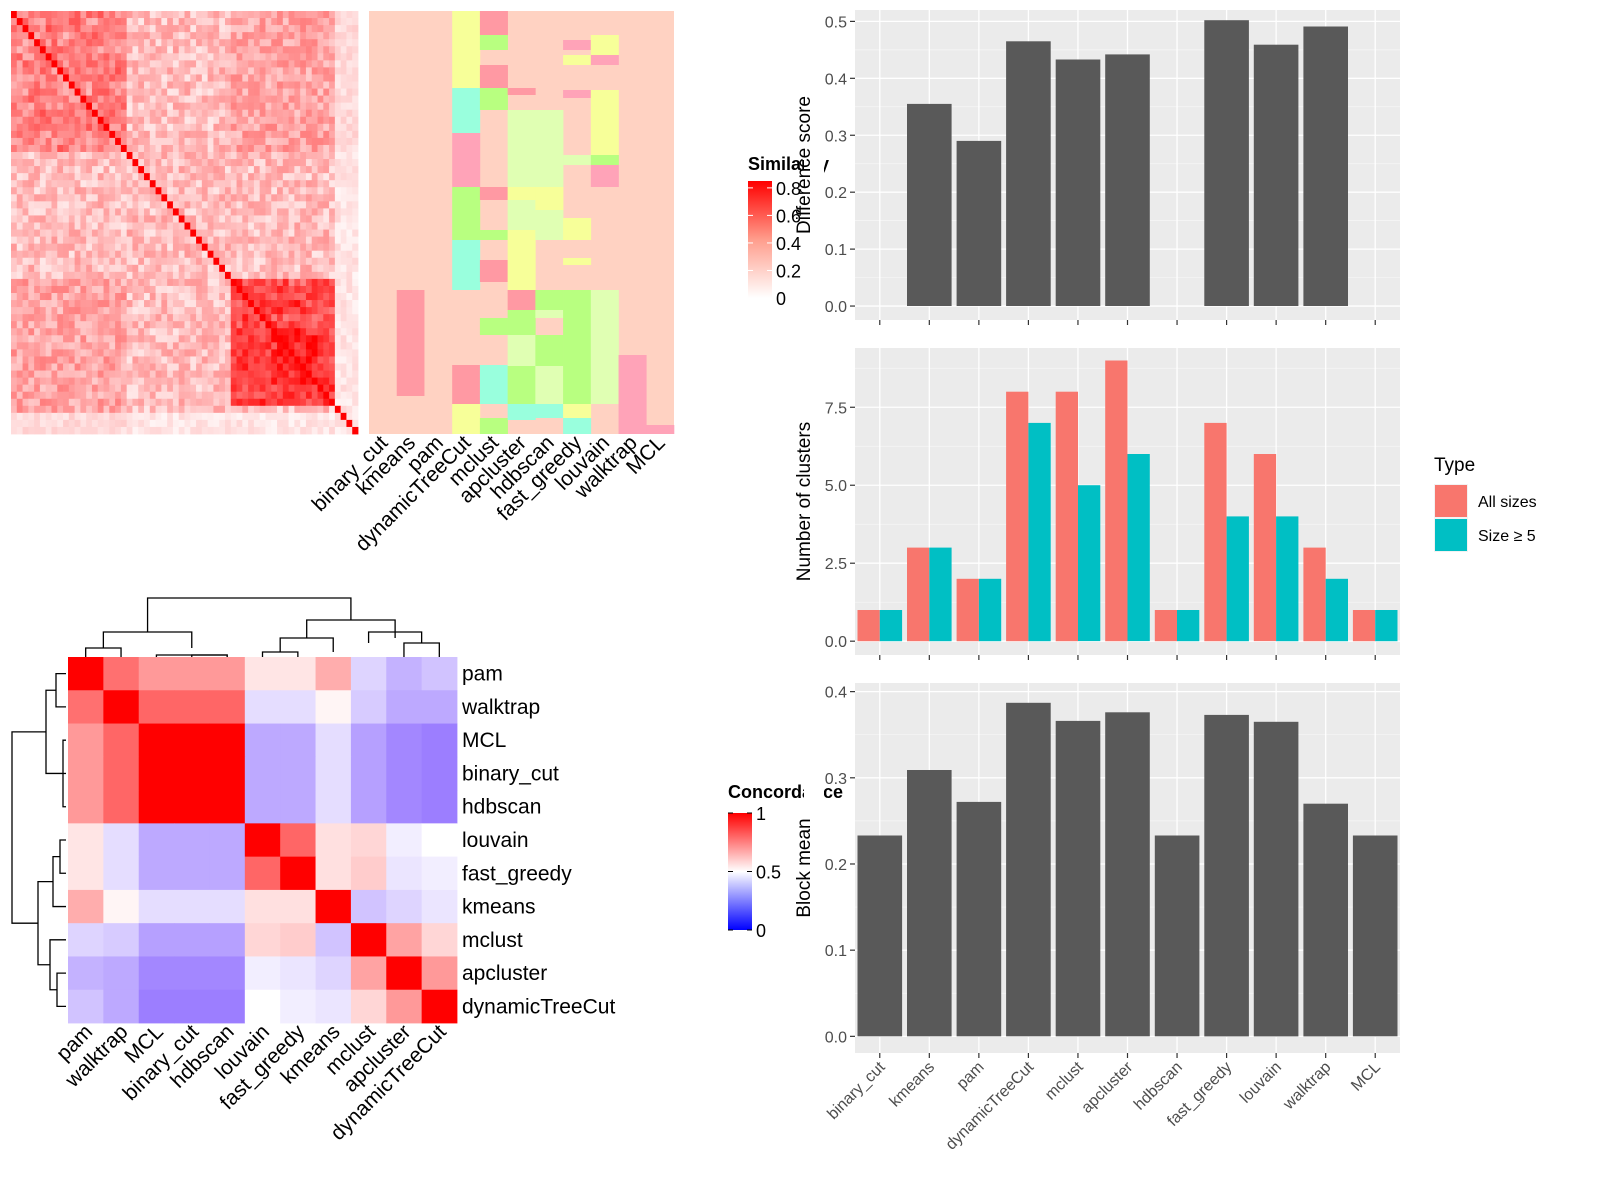  Describe the element at coordinates (788, 271) in the screenshot. I see `similarity-legend-tick: 0.2` at that location.